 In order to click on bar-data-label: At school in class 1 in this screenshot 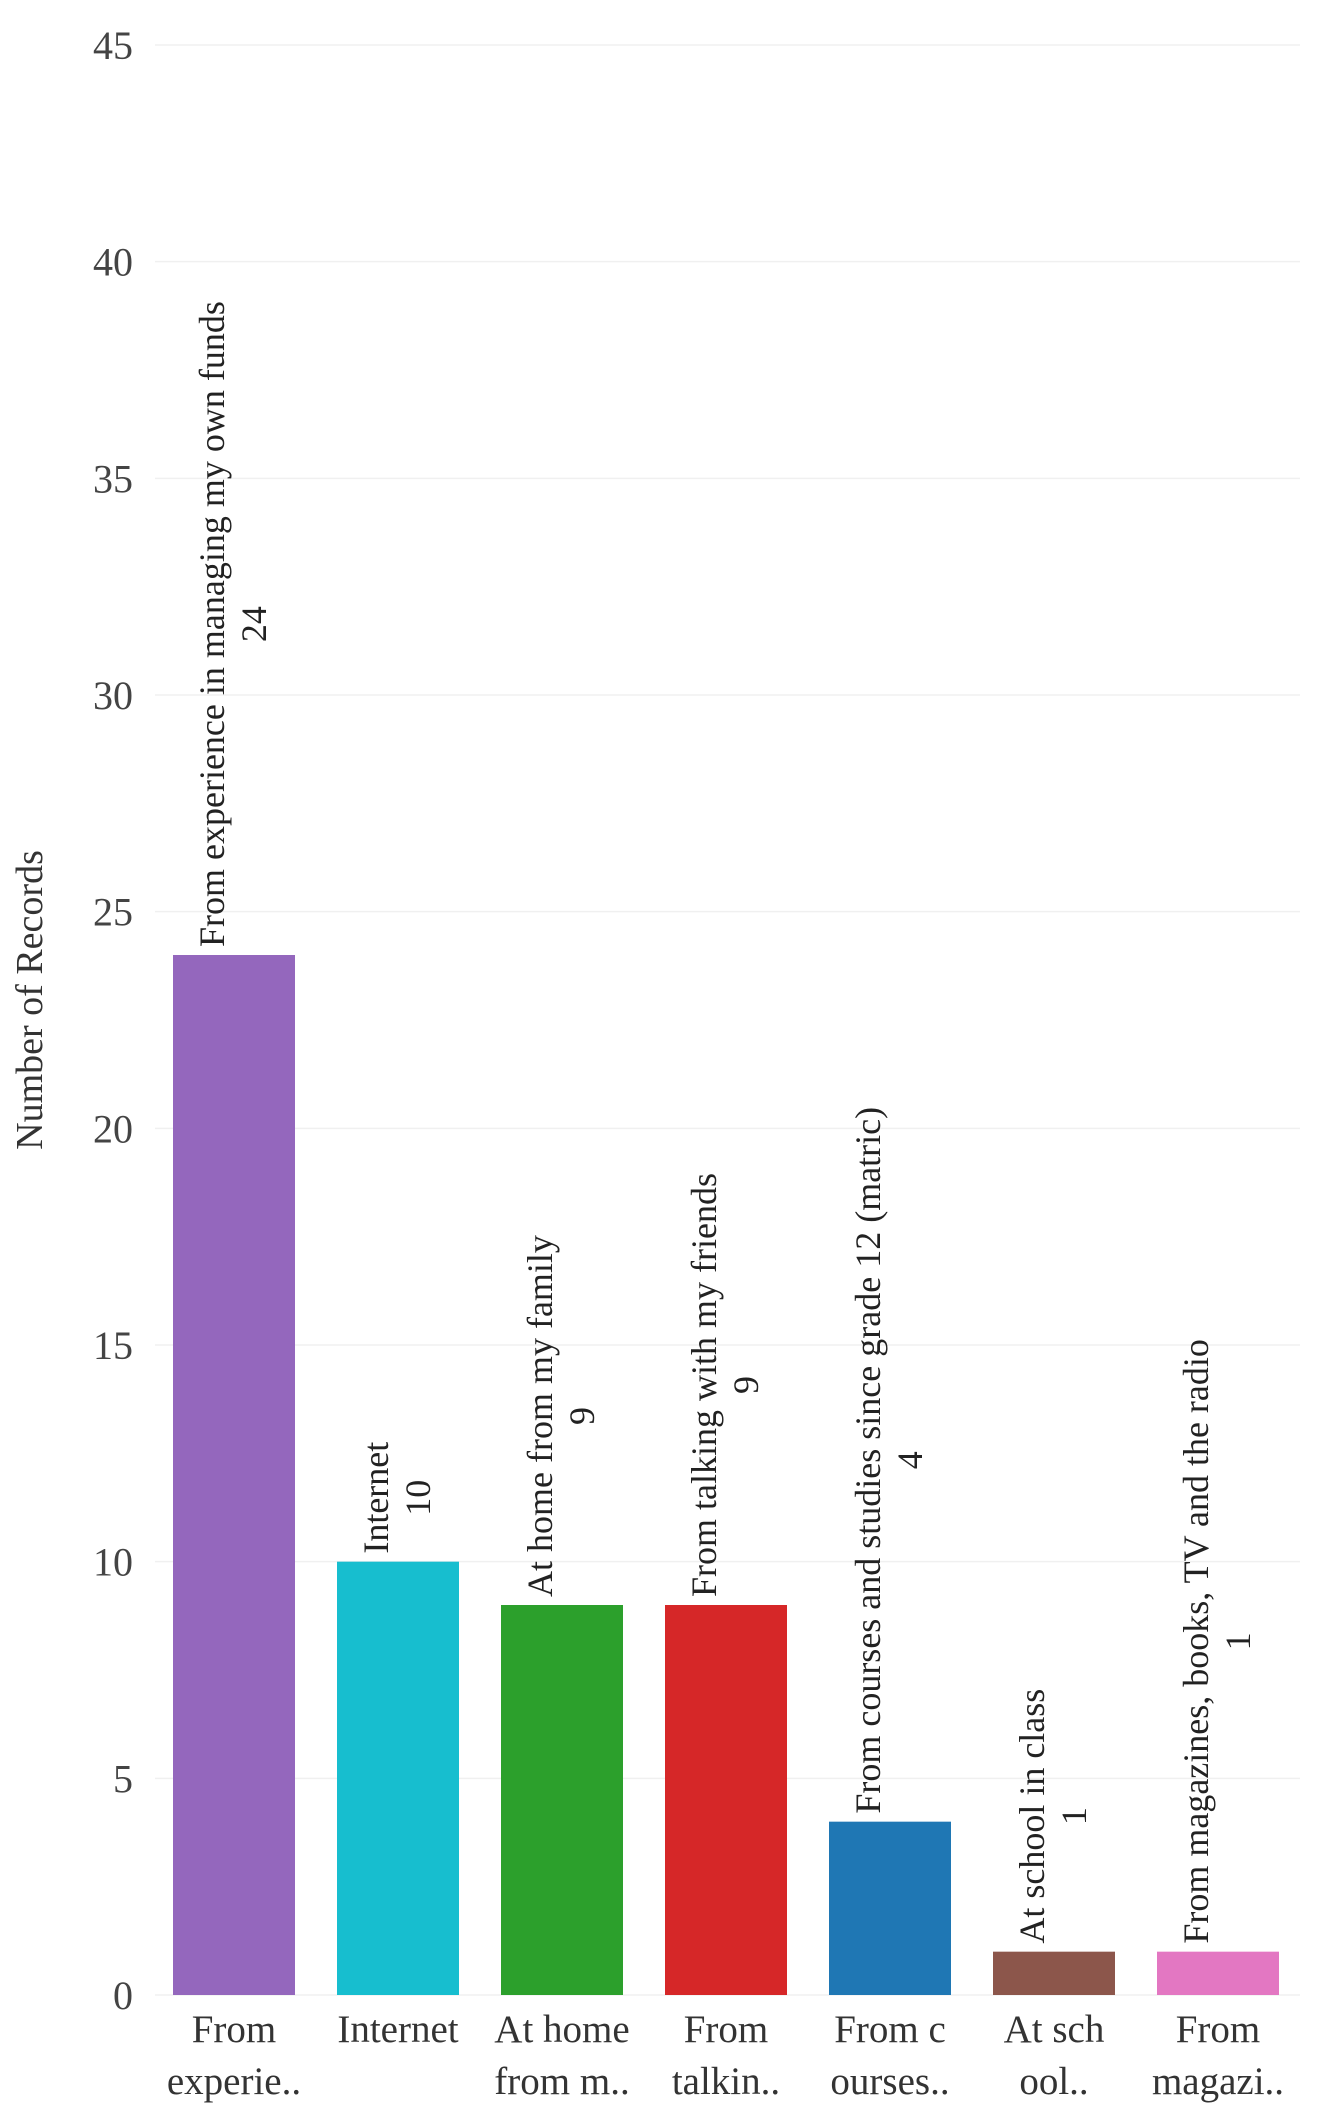, I will do `click(1053, 1816)`.